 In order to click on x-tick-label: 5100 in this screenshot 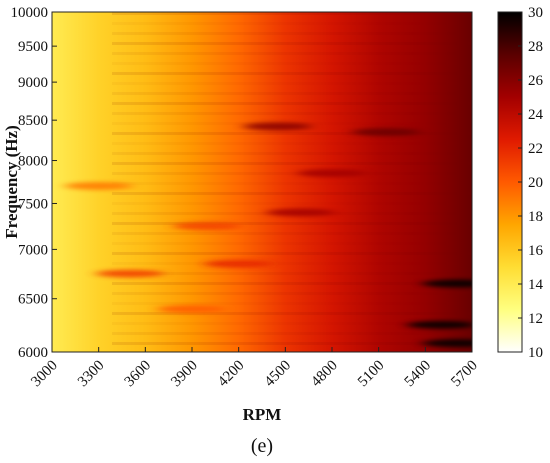, I will do `click(371, 374)`.